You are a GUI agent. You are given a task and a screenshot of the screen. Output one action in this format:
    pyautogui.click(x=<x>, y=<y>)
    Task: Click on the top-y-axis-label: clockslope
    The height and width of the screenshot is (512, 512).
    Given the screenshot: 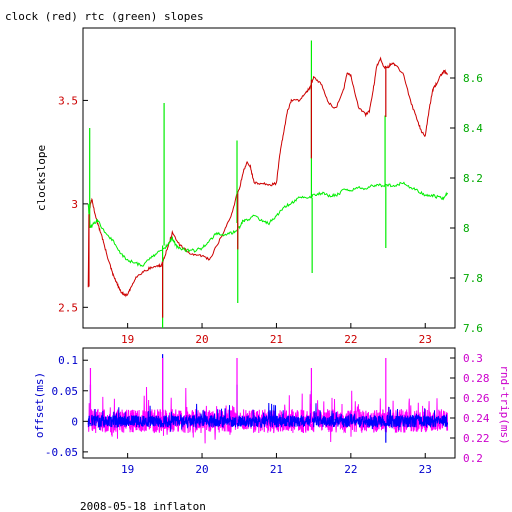 What is the action you would take?
    pyautogui.click(x=41, y=178)
    